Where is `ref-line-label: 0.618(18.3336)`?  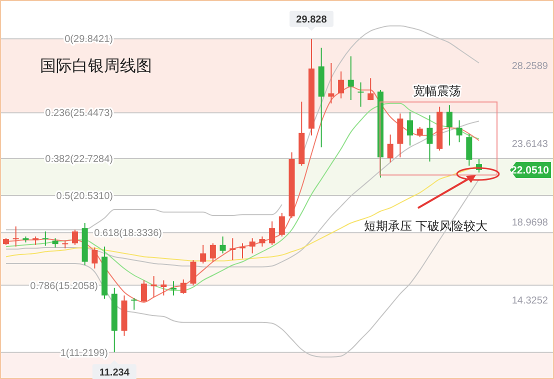
ref-line-label: 0.618(18.3336) is located at coordinates (128, 234).